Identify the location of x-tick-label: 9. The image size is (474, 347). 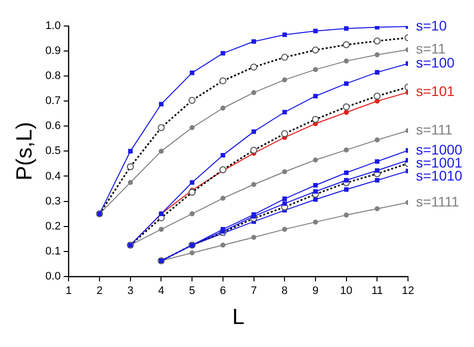
(315, 291).